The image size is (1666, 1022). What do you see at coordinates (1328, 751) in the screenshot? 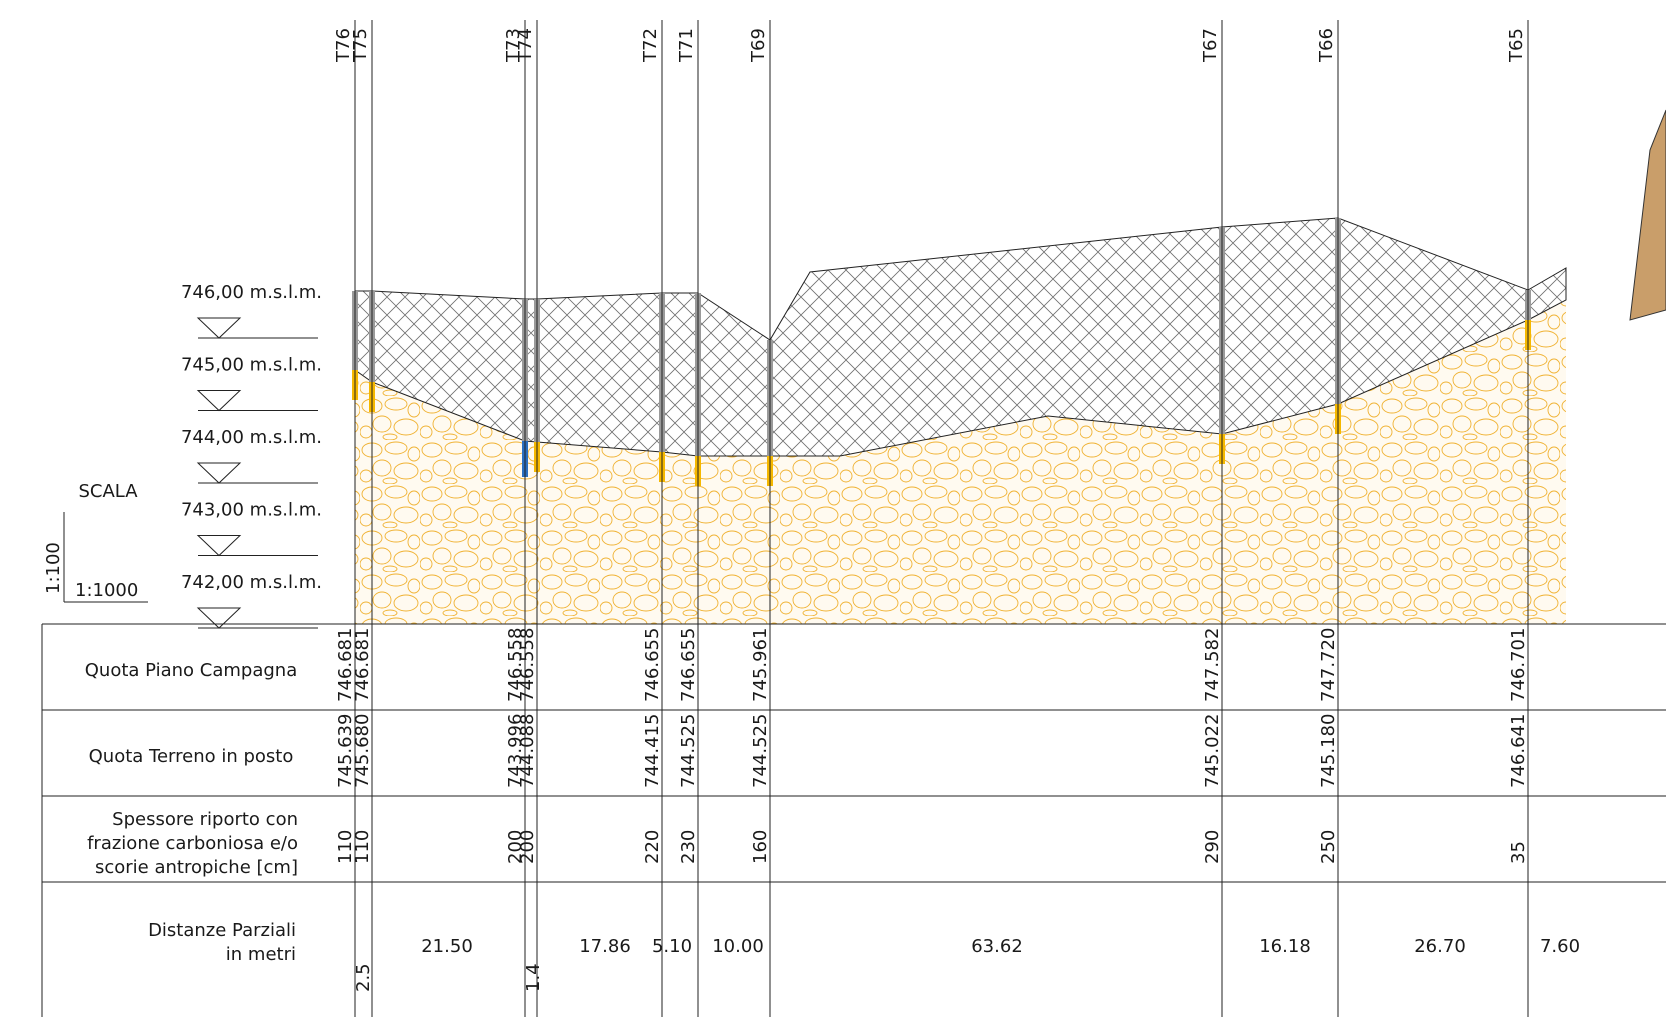
I see `cell-quota_terreno: 745.180` at bounding box center [1328, 751].